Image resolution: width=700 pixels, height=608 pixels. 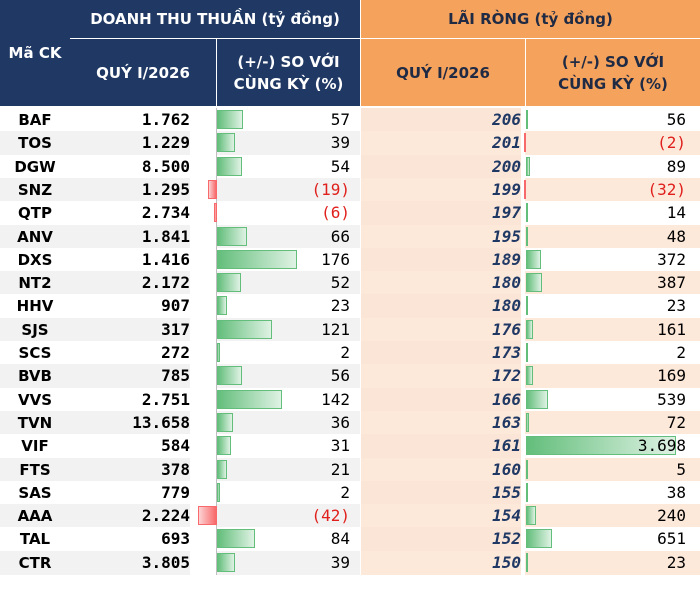 What do you see at coordinates (345, 492) in the screenshot?
I see `revenue-change-value: 2` at bounding box center [345, 492].